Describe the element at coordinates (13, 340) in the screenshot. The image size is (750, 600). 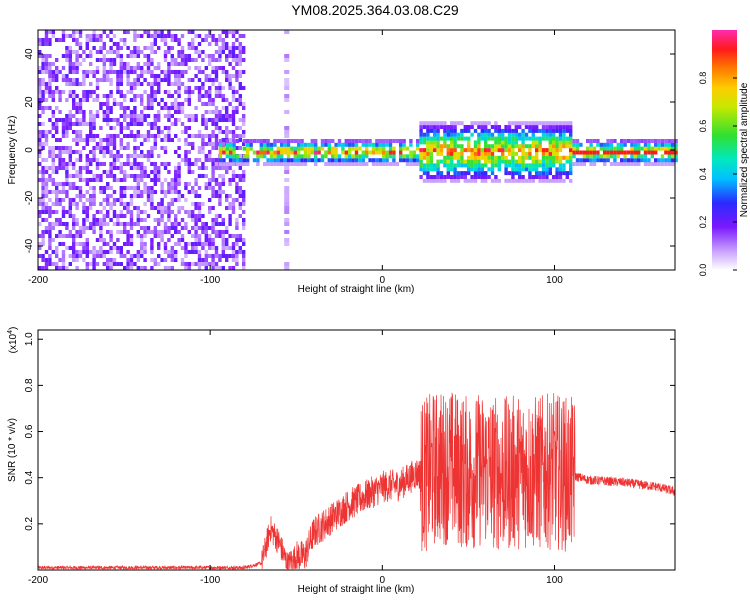
I see `snr-y-multiplier: (x104)` at that location.